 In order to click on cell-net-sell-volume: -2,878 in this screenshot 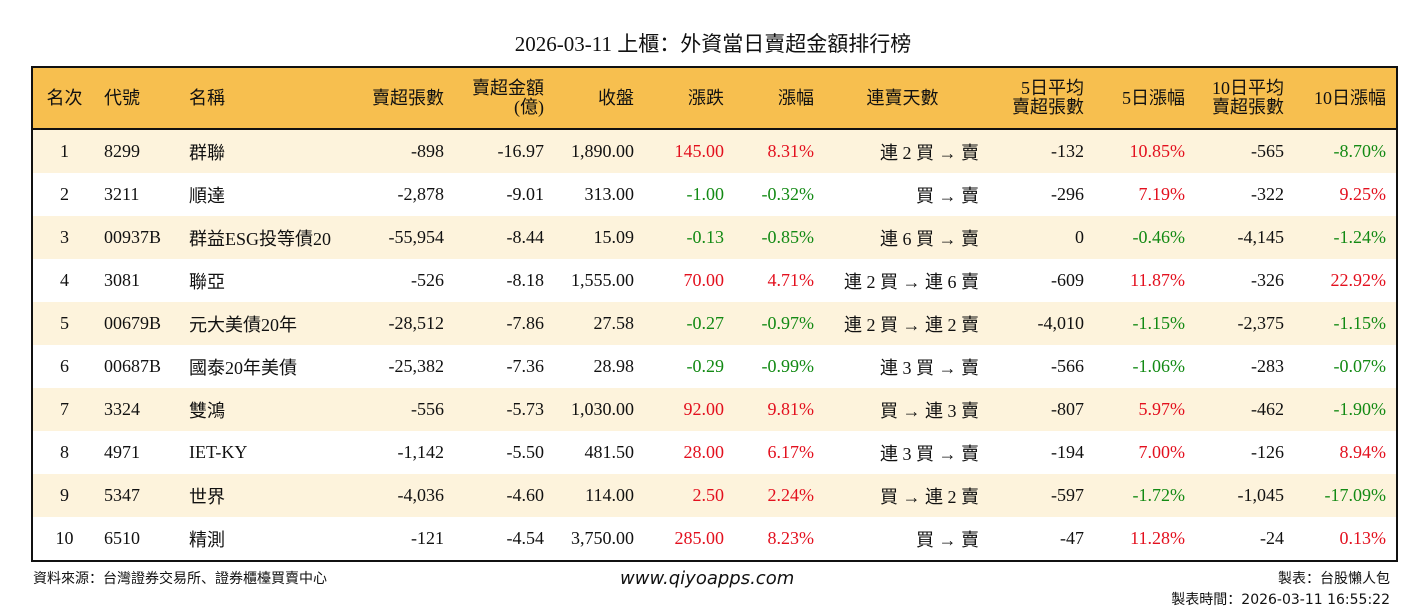, I will do `click(421, 194)`.